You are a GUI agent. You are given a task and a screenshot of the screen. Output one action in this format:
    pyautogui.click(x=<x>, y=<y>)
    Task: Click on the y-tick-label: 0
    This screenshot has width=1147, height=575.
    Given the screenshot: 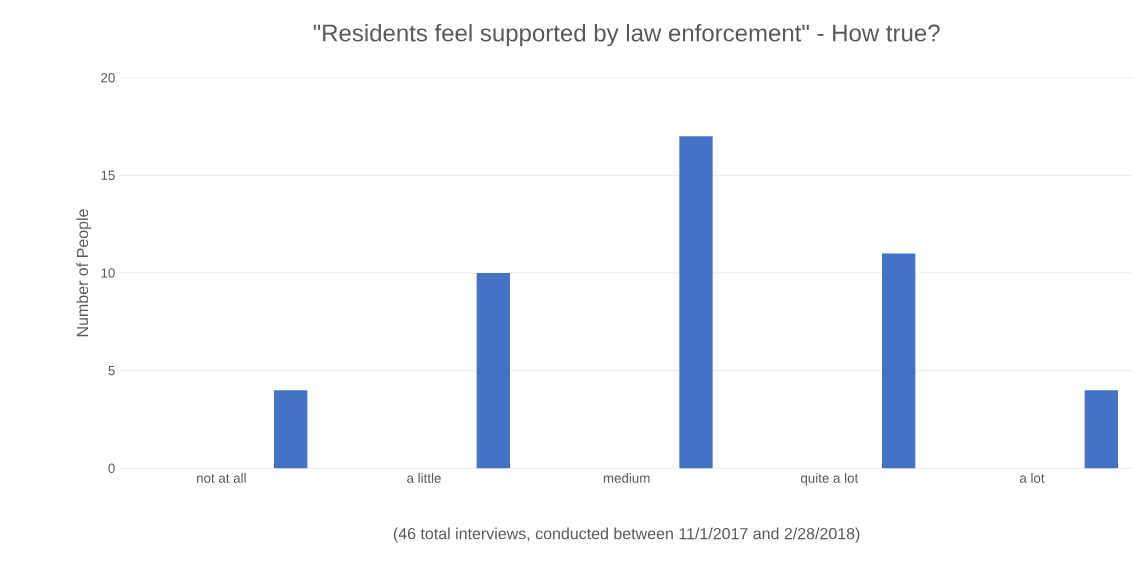 What is the action you would take?
    pyautogui.click(x=111, y=468)
    